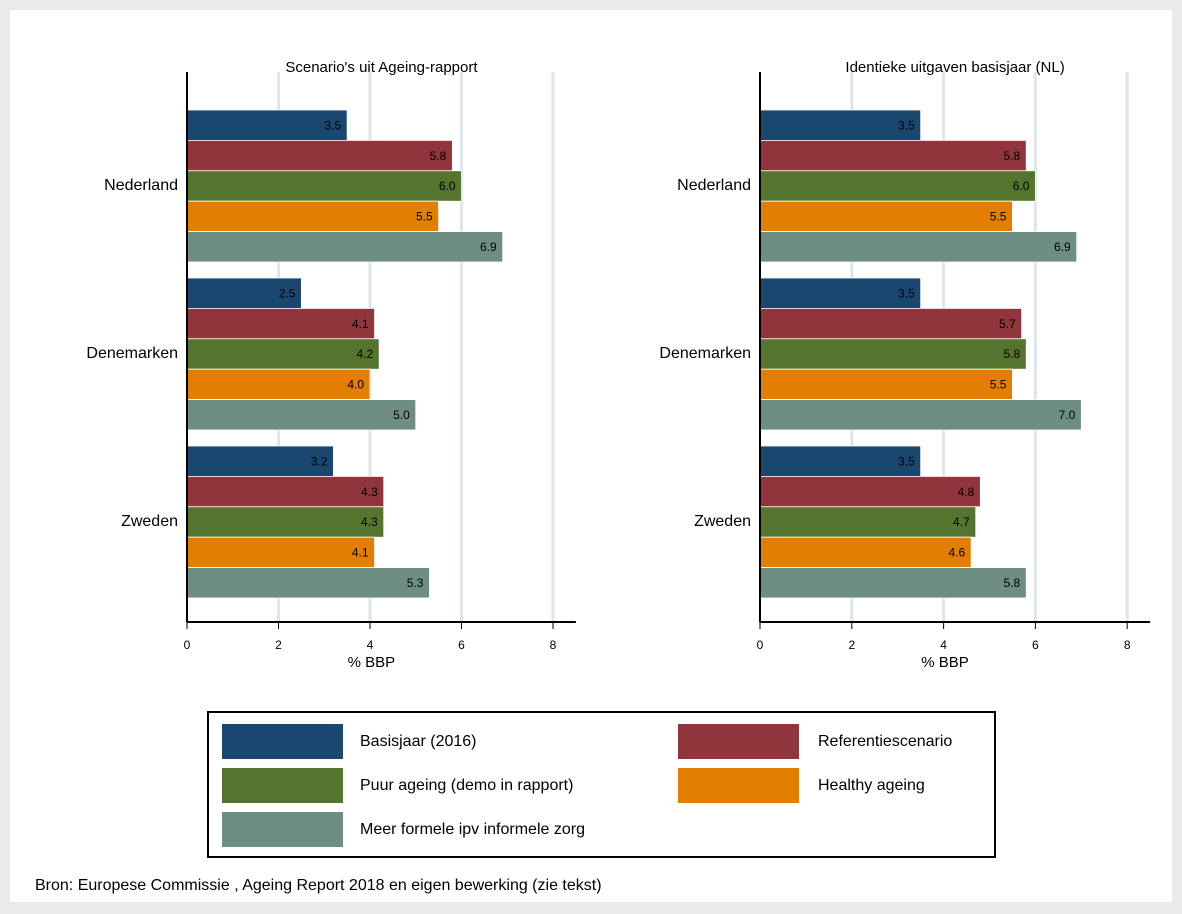  I want to click on value-label: 5.0, so click(401, 415).